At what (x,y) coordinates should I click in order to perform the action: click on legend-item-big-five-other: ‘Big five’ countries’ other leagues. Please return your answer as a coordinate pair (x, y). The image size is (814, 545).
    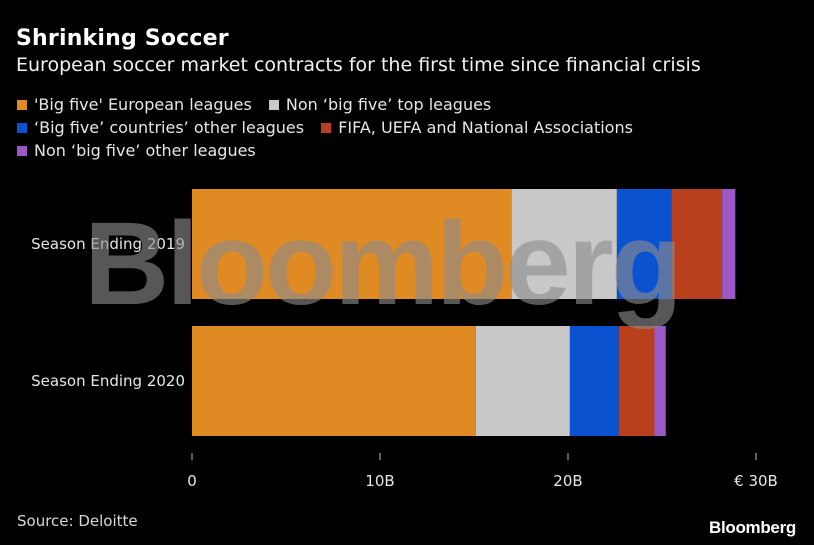
    Looking at the image, I should click on (160, 127).